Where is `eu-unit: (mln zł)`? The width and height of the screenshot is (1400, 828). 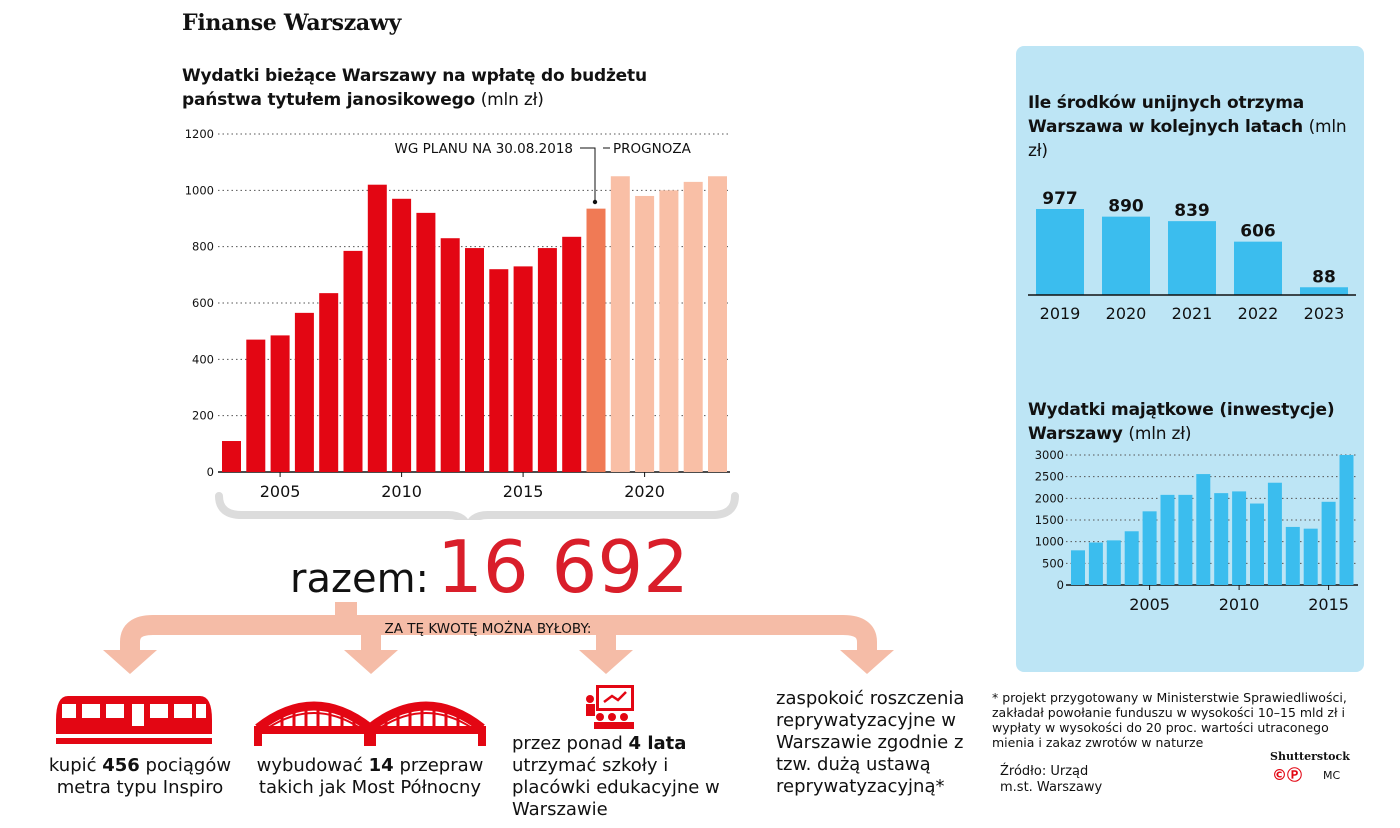
eu-unit: (mln zł) is located at coordinates (1187, 139).